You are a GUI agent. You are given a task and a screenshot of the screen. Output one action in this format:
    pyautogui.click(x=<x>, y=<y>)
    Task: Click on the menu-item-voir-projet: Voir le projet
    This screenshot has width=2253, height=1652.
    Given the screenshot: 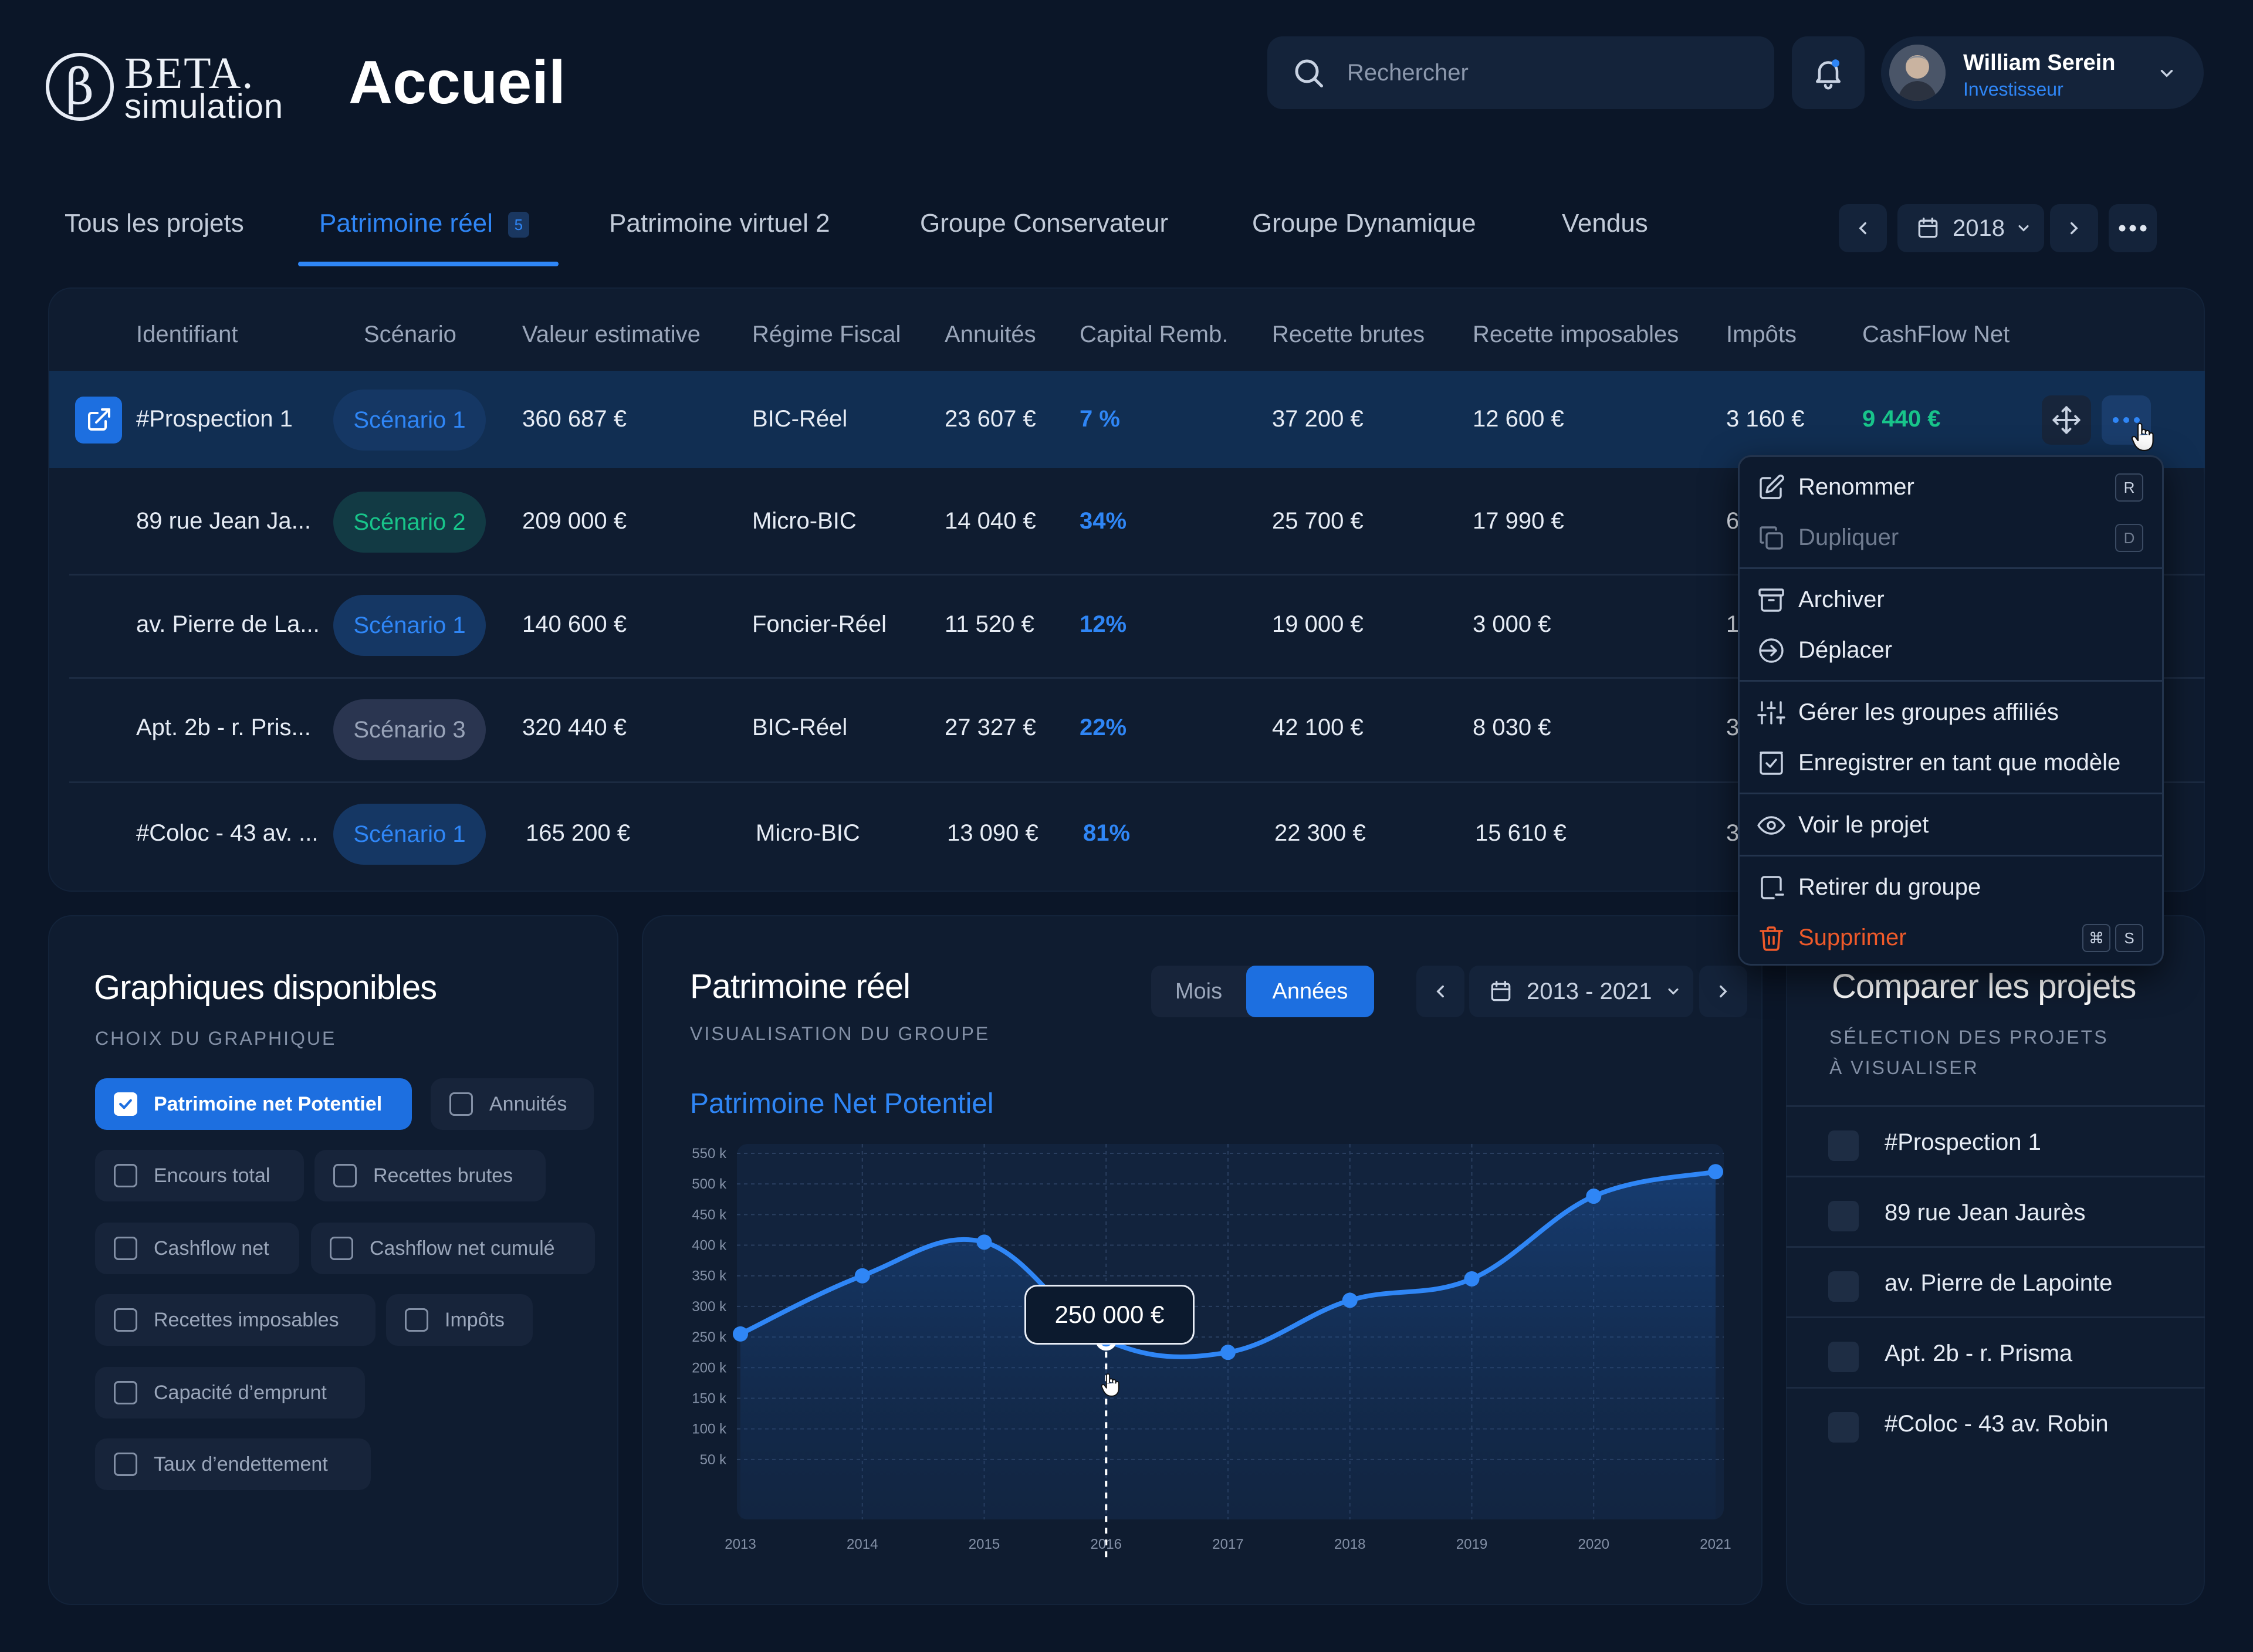 What is the action you would take?
    pyautogui.click(x=1953, y=825)
    